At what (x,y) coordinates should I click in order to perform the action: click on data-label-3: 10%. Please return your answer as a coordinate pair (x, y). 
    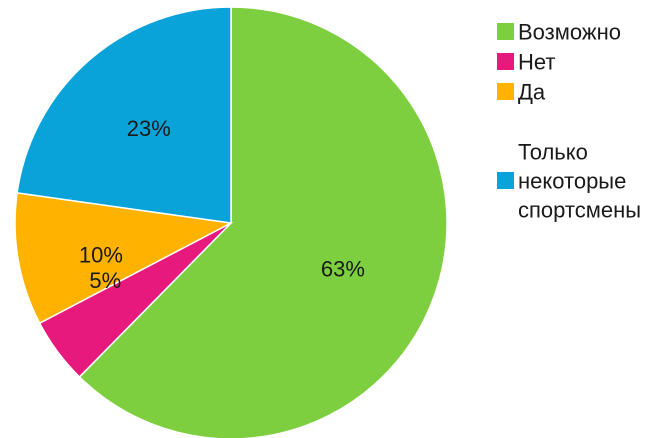
    Looking at the image, I should click on (101, 254).